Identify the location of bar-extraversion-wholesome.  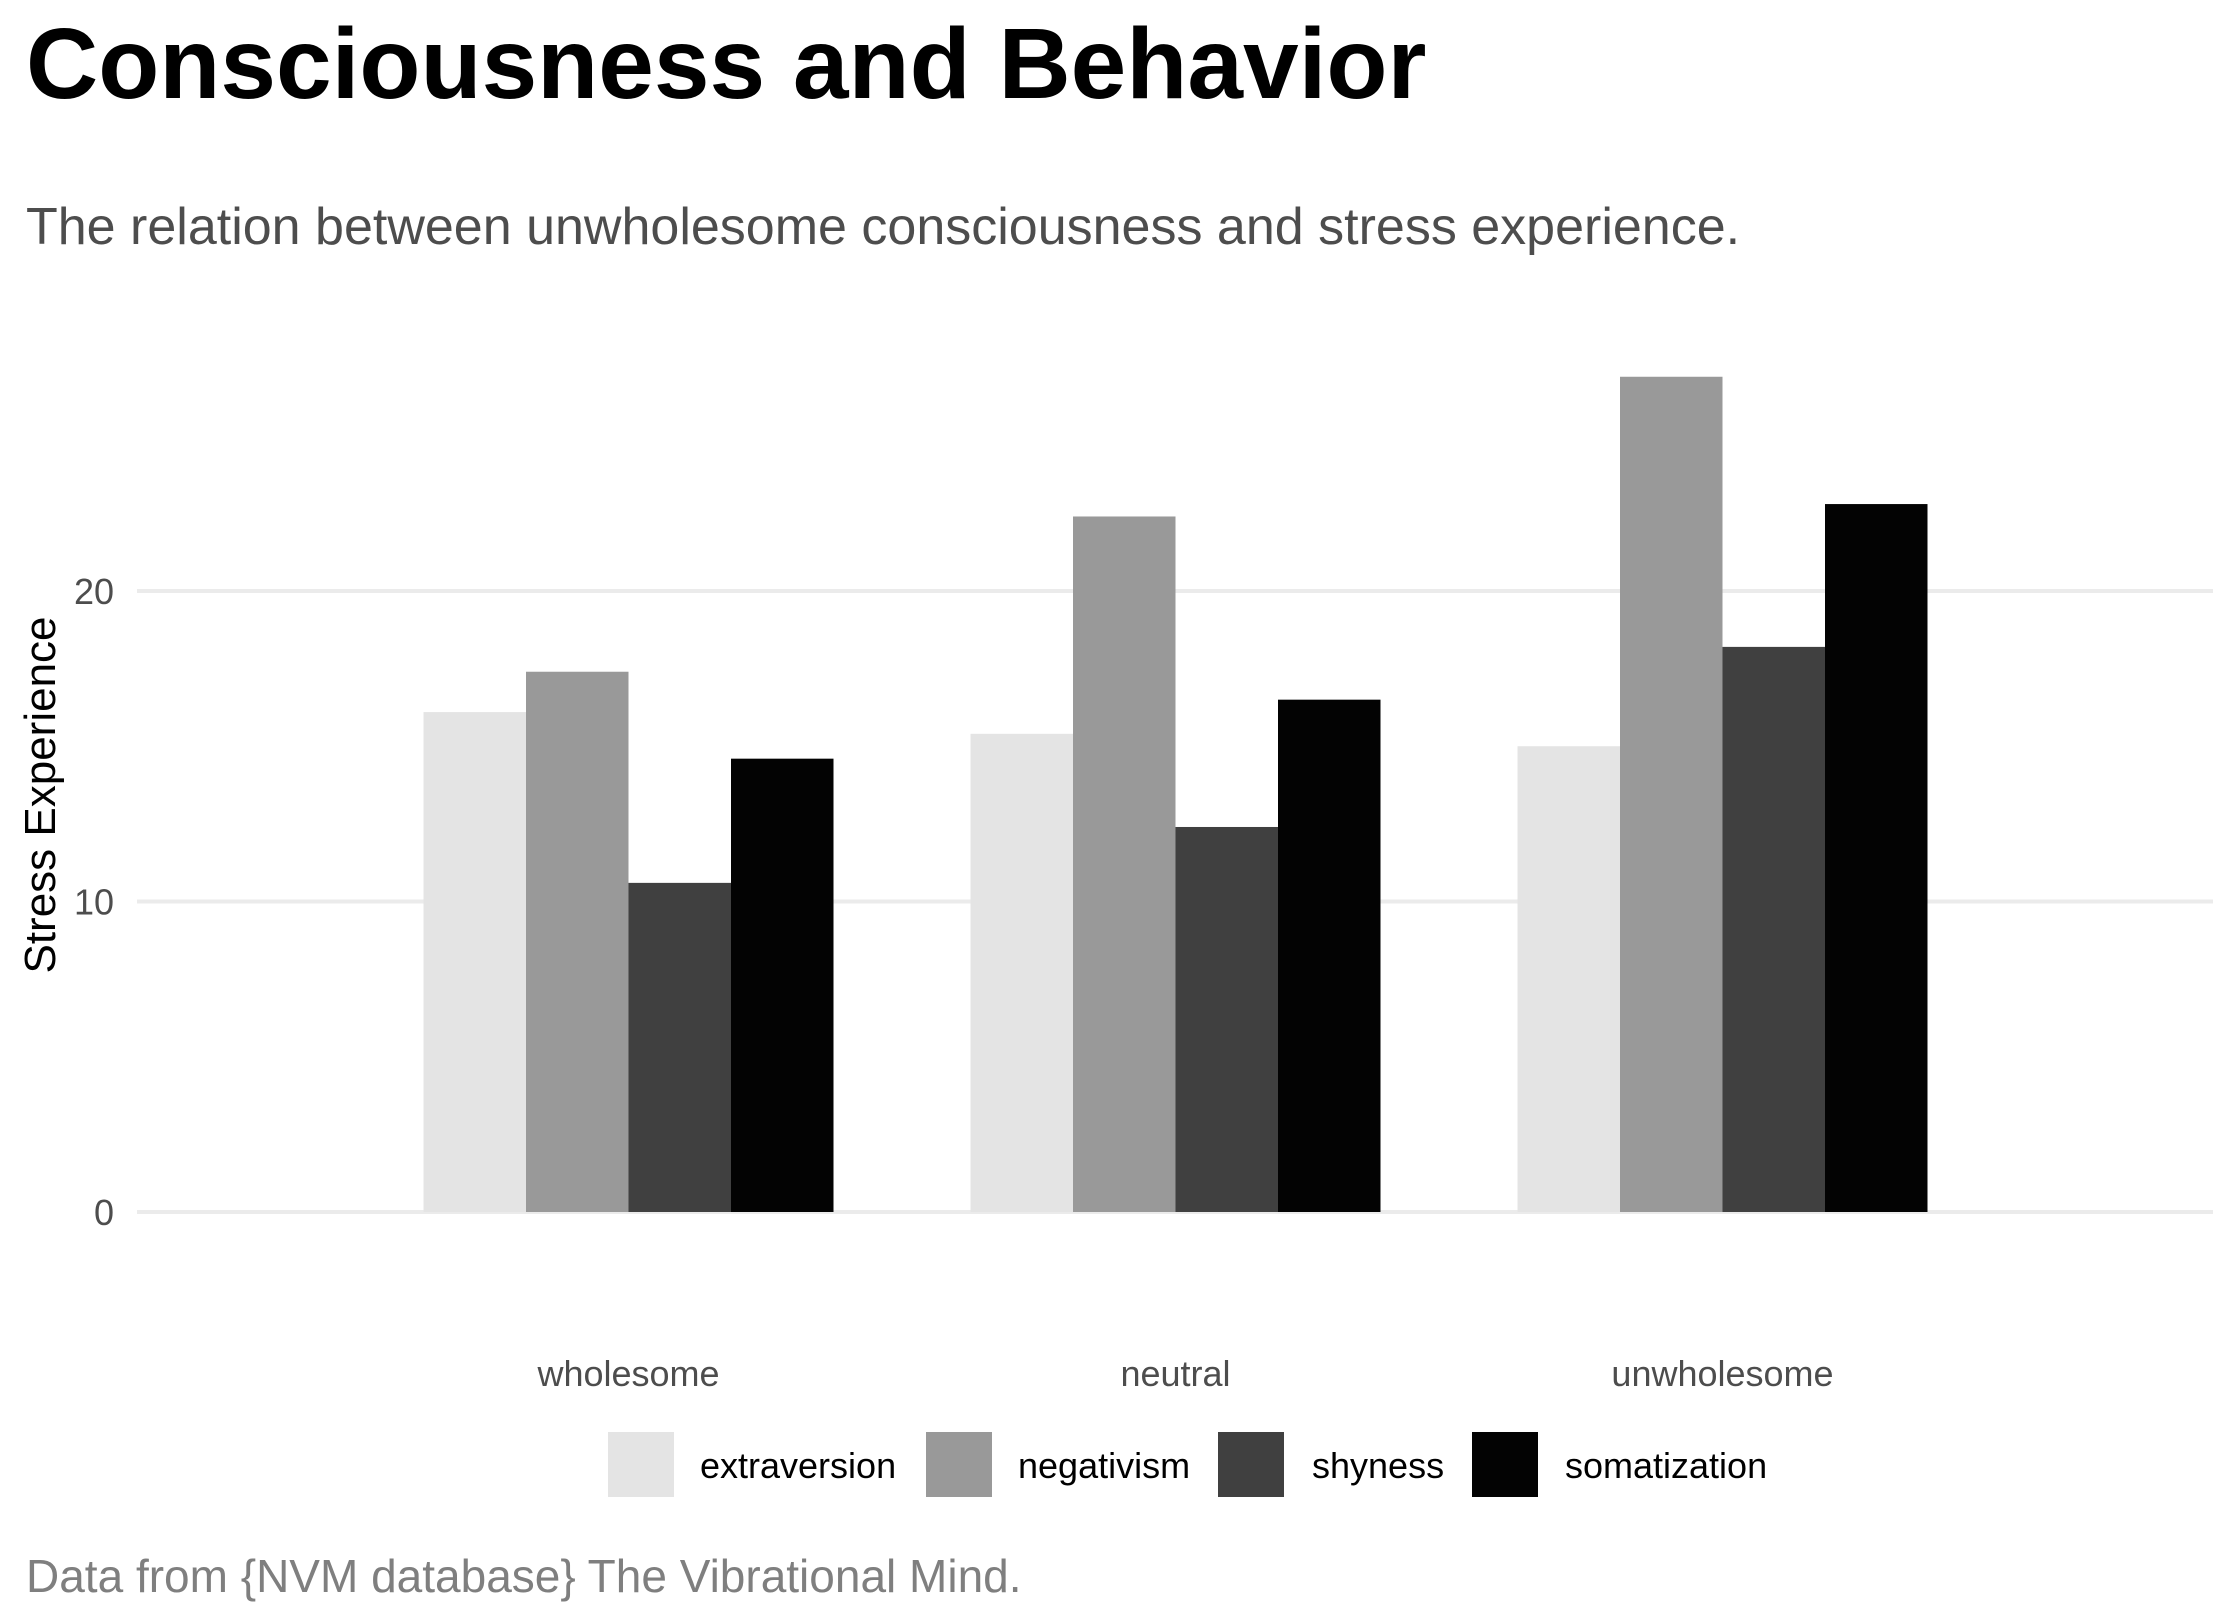
(474, 962).